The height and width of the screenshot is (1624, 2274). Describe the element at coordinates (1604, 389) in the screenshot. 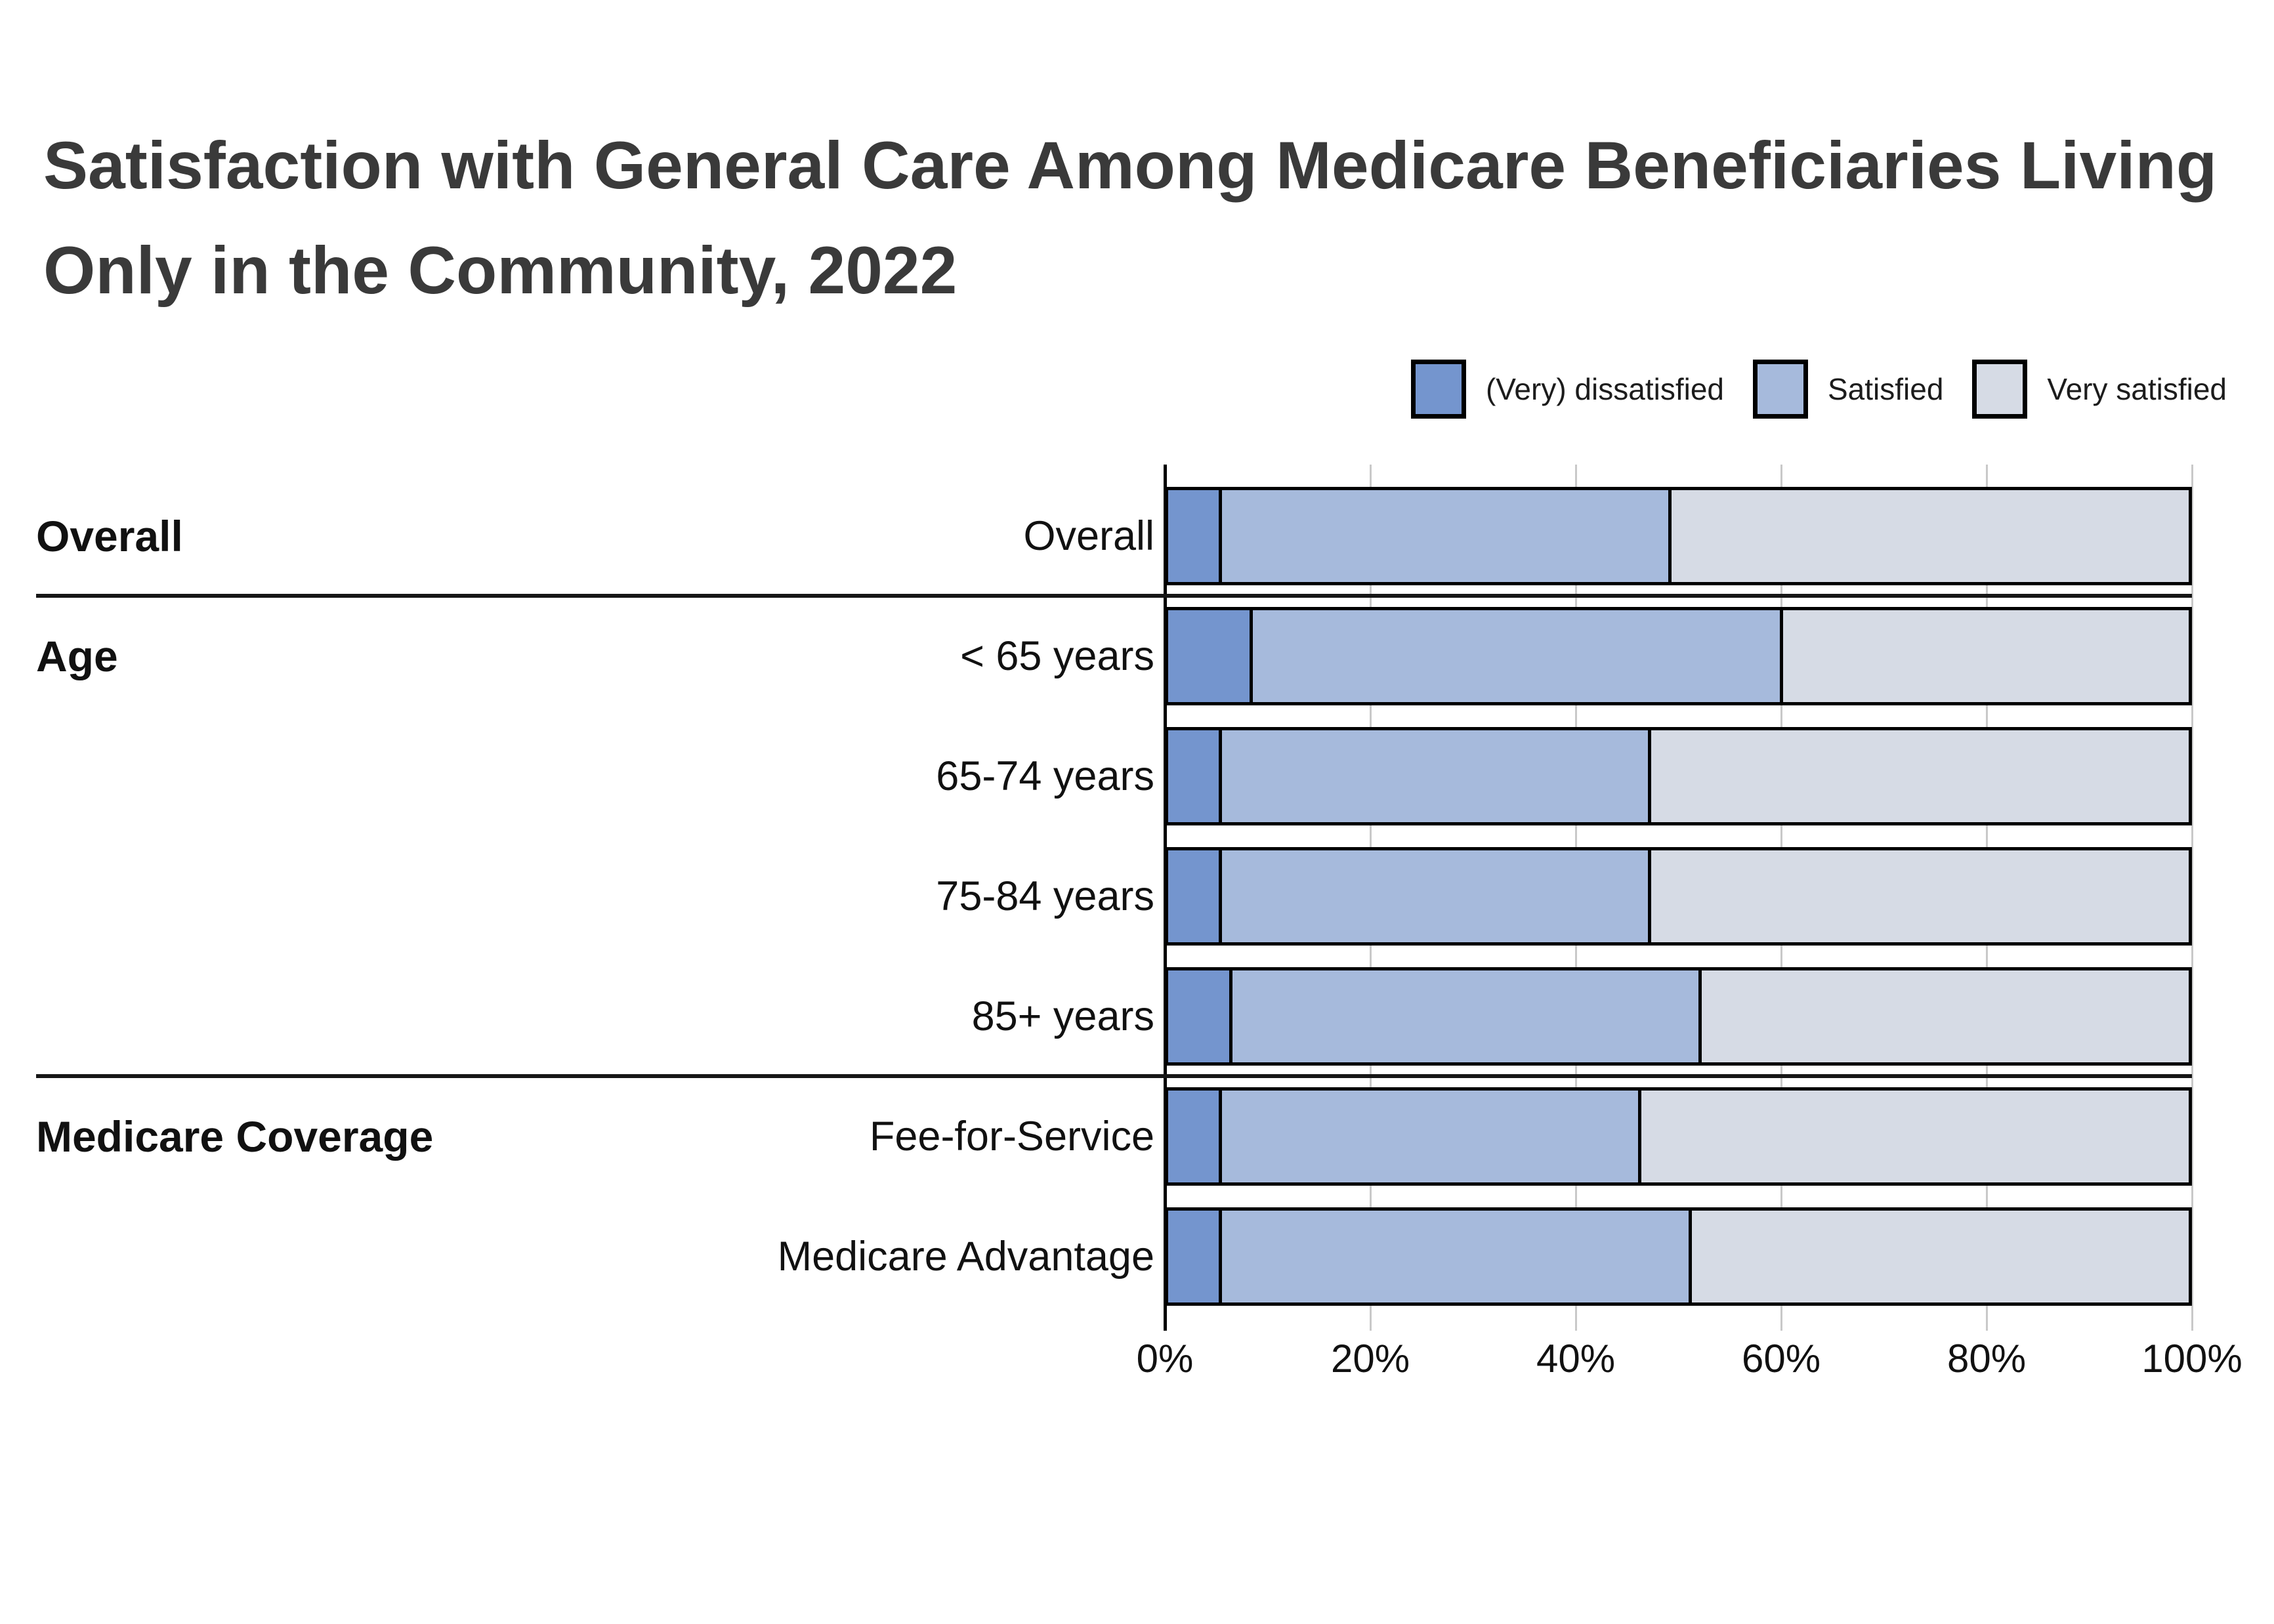

I see `legend-label: (Very) dissatisfied` at that location.